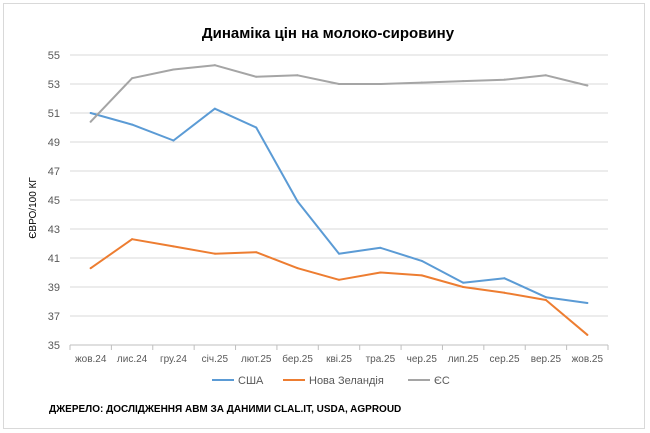  I want to click on x-tick-label: сер.25, so click(505, 359).